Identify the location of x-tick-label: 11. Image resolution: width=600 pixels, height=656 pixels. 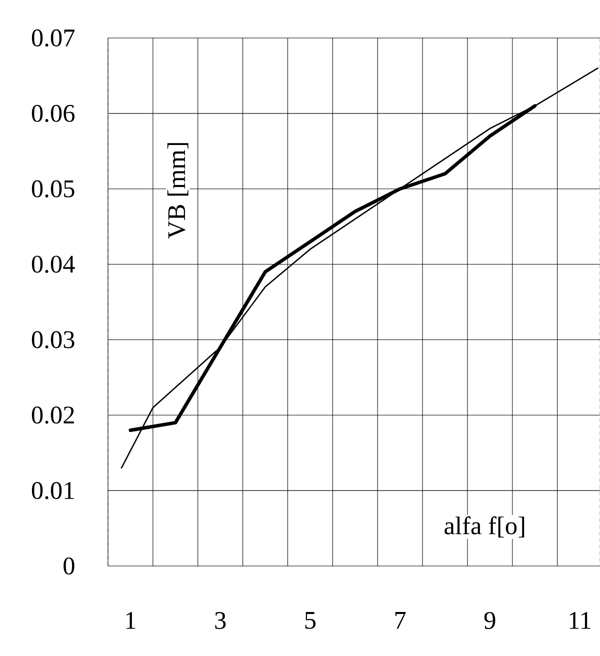
(580, 620).